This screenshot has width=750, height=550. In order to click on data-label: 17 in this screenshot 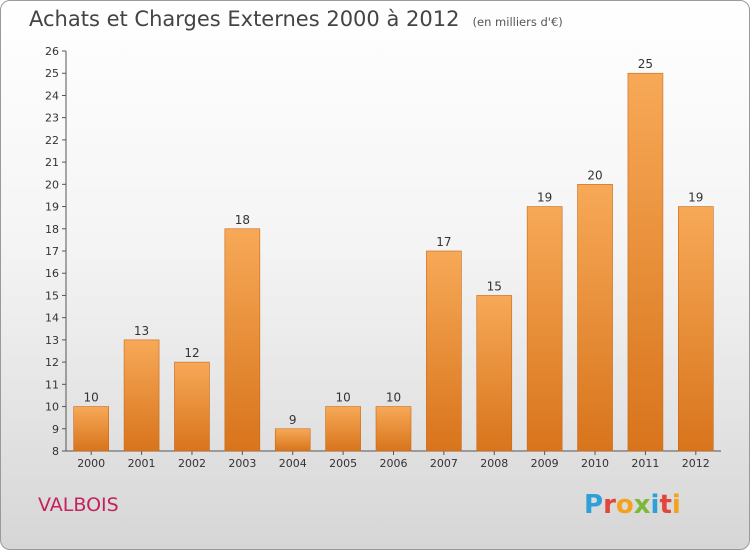, I will do `click(443, 242)`.